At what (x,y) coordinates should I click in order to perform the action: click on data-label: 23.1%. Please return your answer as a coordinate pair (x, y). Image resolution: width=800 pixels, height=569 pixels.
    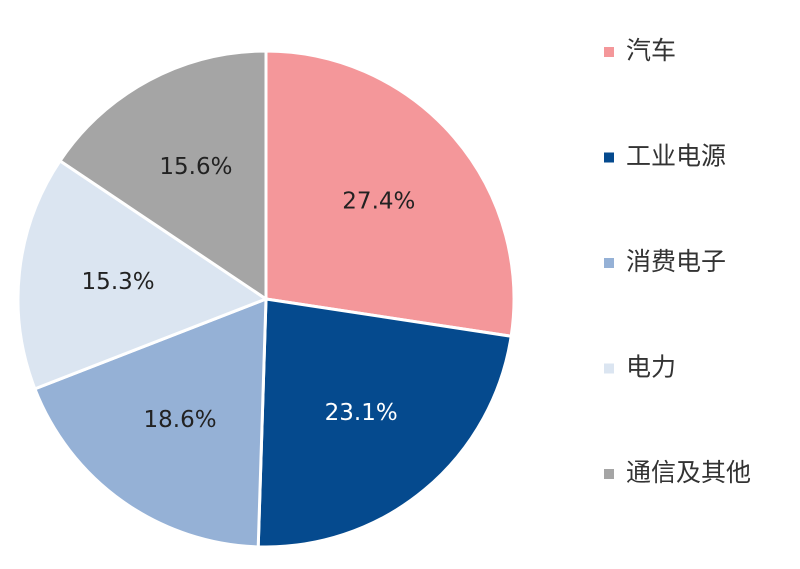
    Looking at the image, I should click on (361, 413).